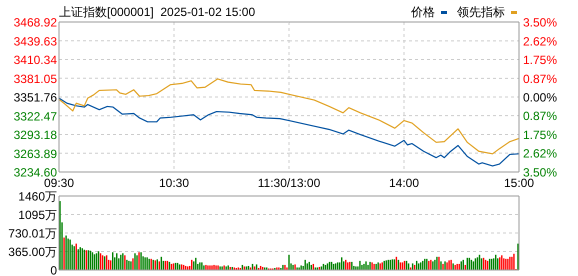 This screenshot has width=578, height=276. I want to click on x-tick-label: 11:30/13:00, so click(289, 183).